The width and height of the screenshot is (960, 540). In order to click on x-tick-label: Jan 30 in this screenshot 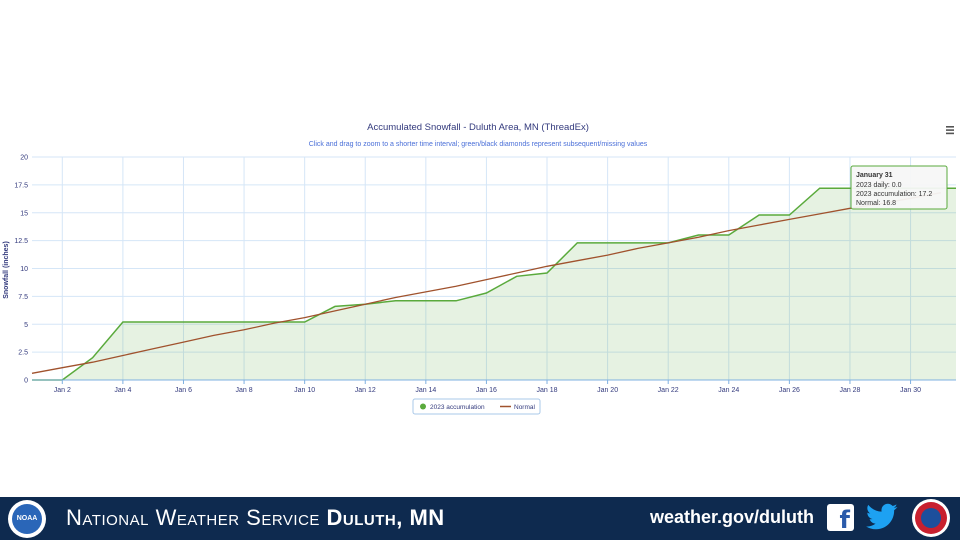, I will do `click(910, 390)`.